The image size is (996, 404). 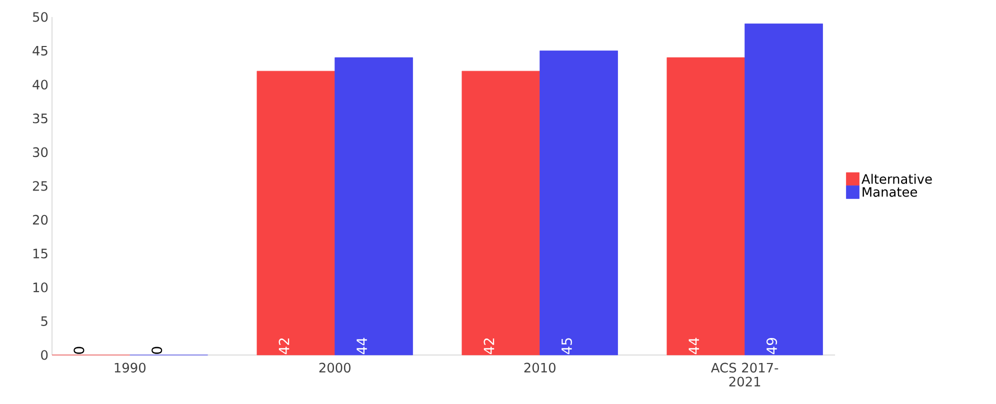 What do you see at coordinates (44, 321) in the screenshot?
I see `y-tick-label: 5` at bounding box center [44, 321].